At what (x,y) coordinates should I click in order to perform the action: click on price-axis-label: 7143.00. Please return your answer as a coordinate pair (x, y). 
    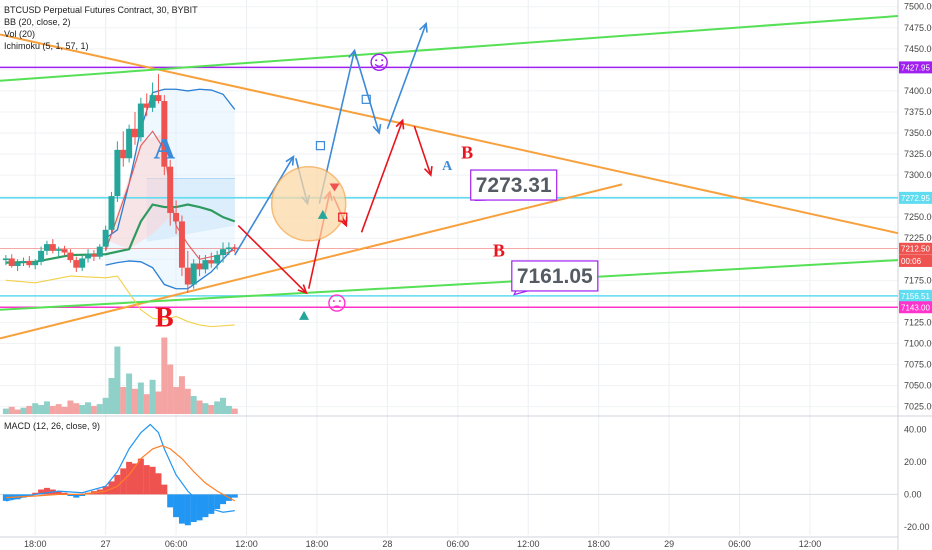
    Looking at the image, I should click on (915, 307).